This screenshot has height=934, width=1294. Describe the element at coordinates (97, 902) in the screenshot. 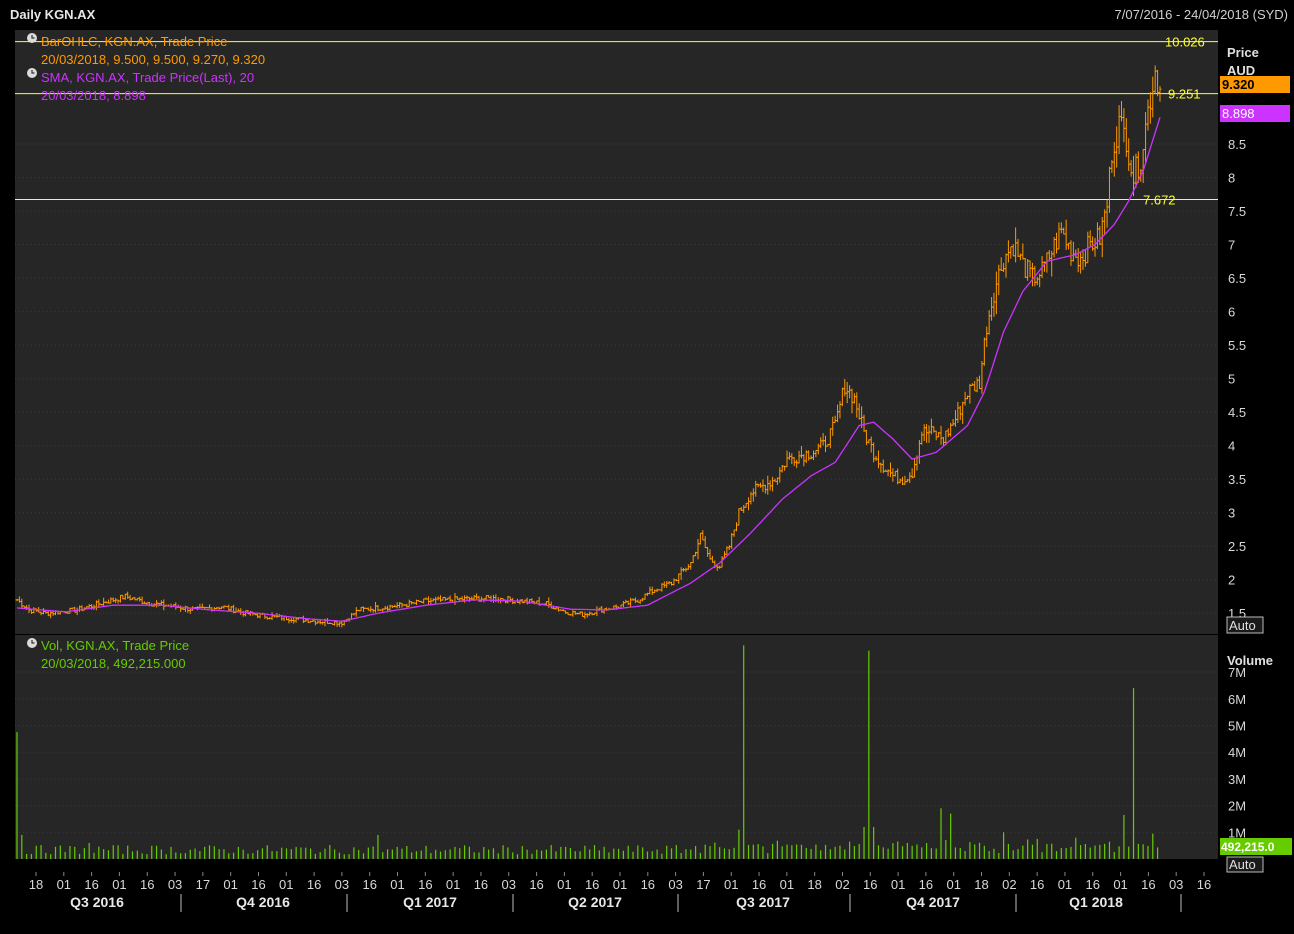

I see `x-quarter-label: Q3 2016` at that location.